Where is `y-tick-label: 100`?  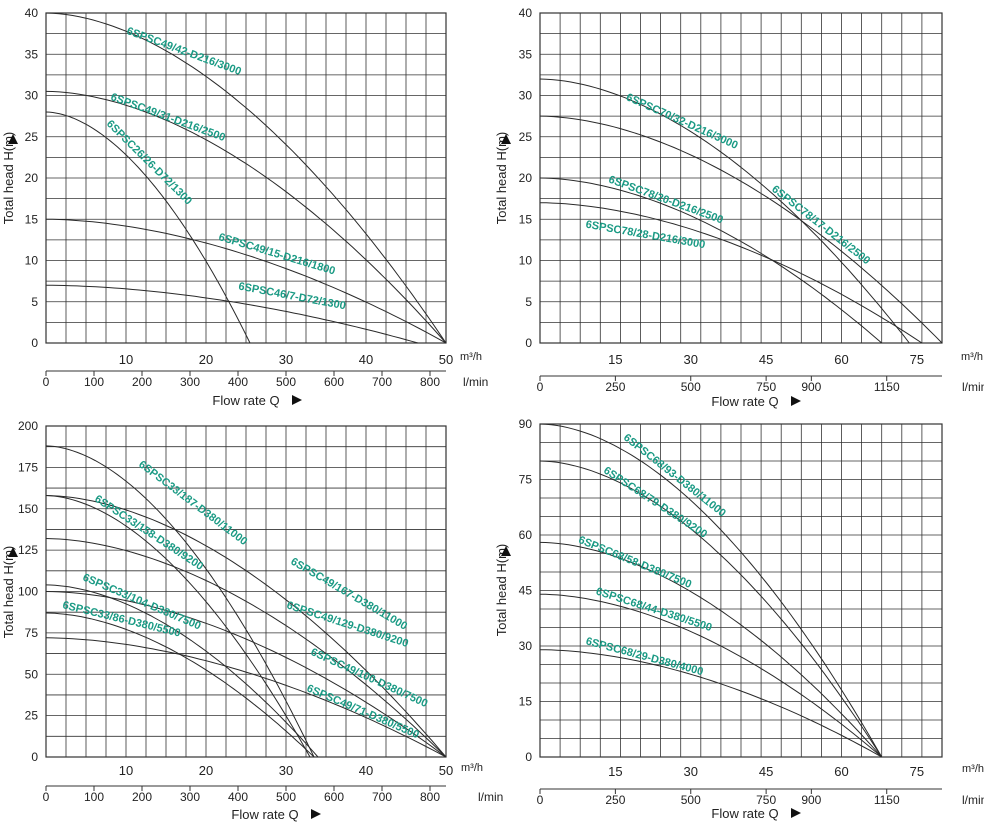 y-tick-label: 100 is located at coordinates (28, 592).